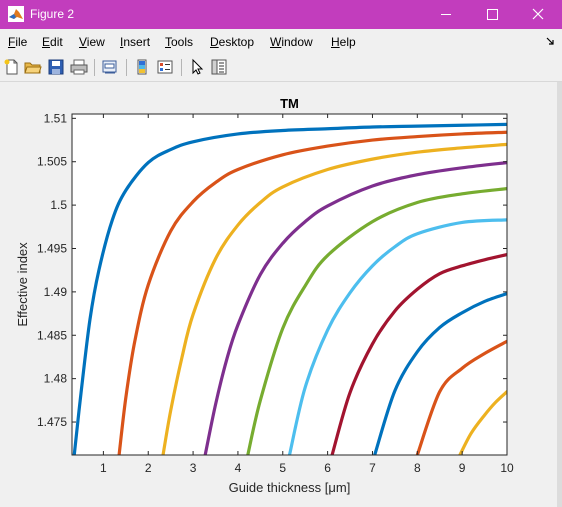 Image resolution: width=562 pixels, height=507 pixels. I want to click on legend-icon, so click(165, 67).